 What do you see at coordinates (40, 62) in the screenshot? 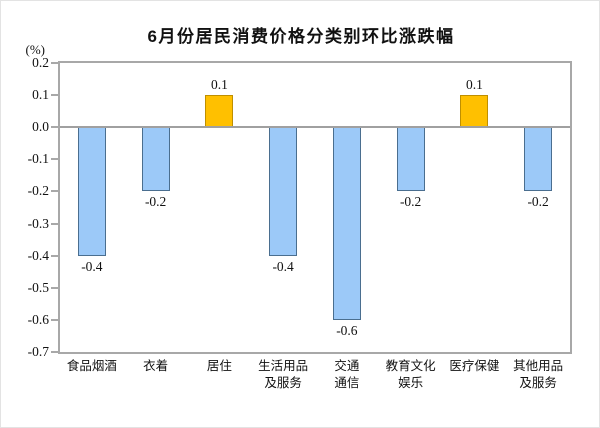
I see `y-tick-label: 0.2` at bounding box center [40, 62].